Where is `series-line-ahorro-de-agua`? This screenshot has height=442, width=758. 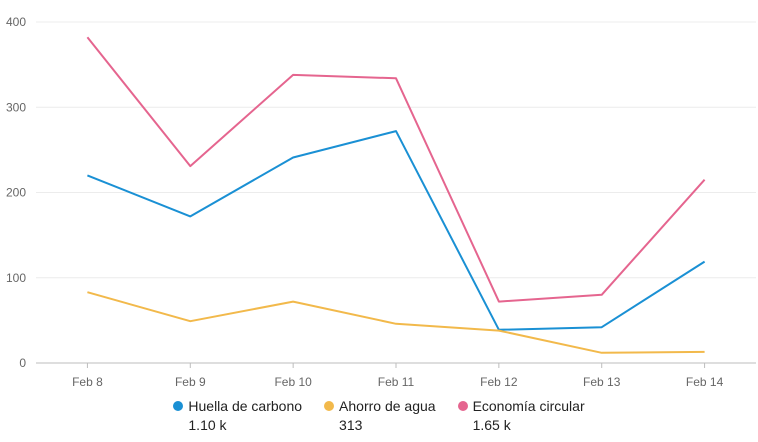
series-line-ahorro-de-agua is located at coordinates (396, 322).